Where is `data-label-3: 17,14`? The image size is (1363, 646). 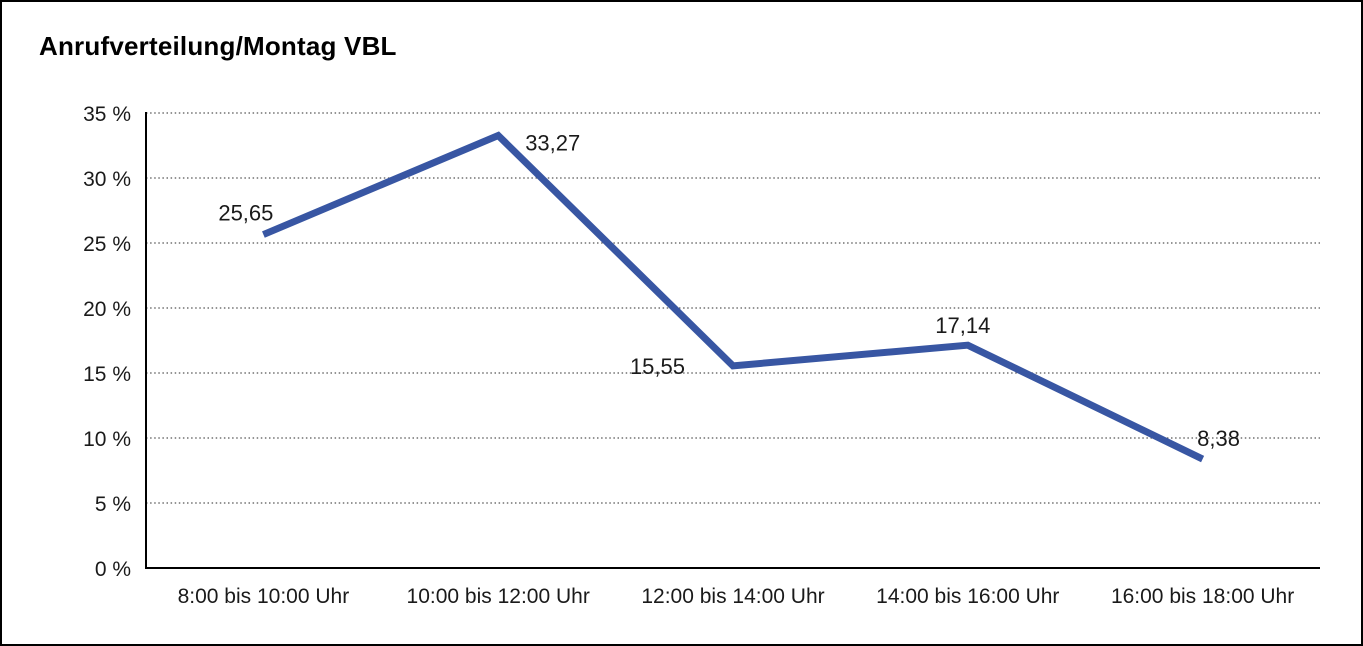
data-label-3: 17,14 is located at coordinates (962, 325).